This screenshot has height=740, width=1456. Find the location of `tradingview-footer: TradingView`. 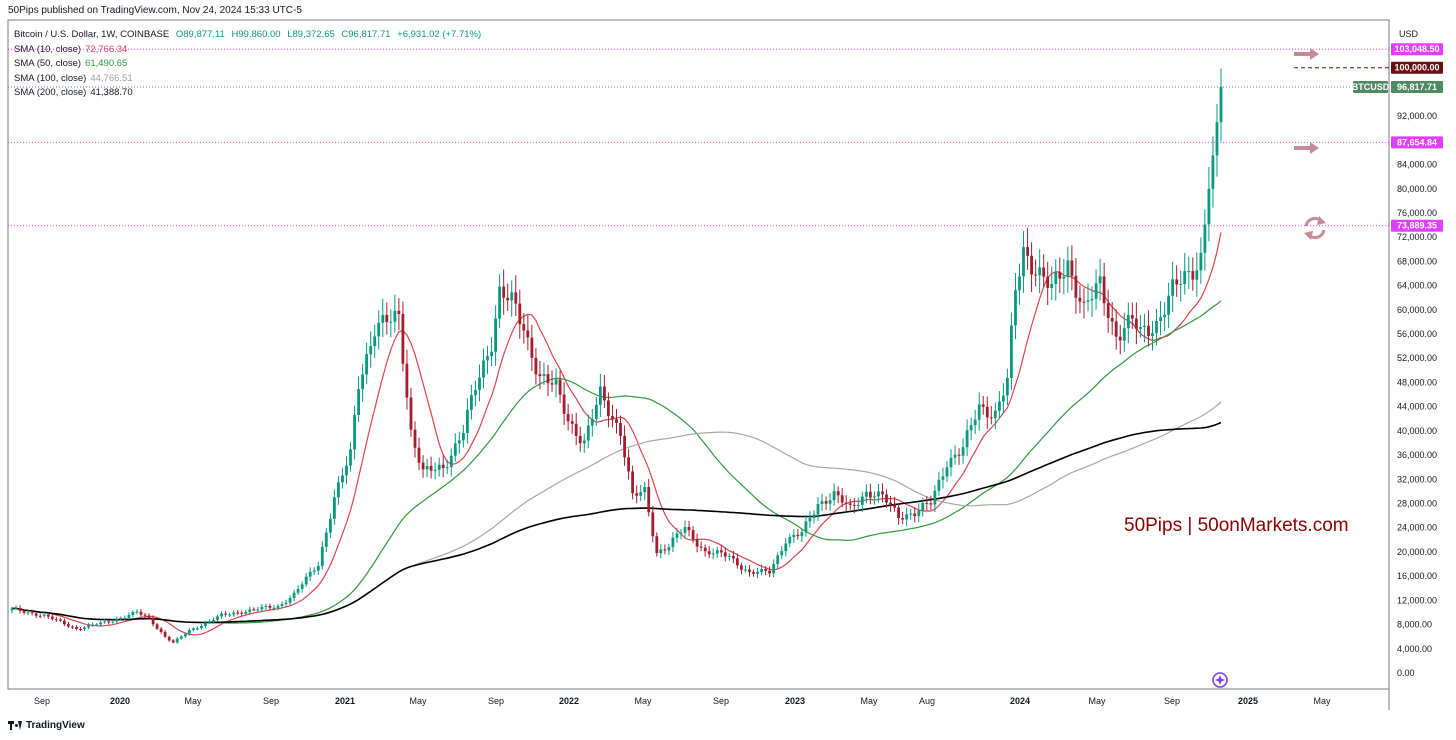

tradingview-footer: TradingView is located at coordinates (46, 725).